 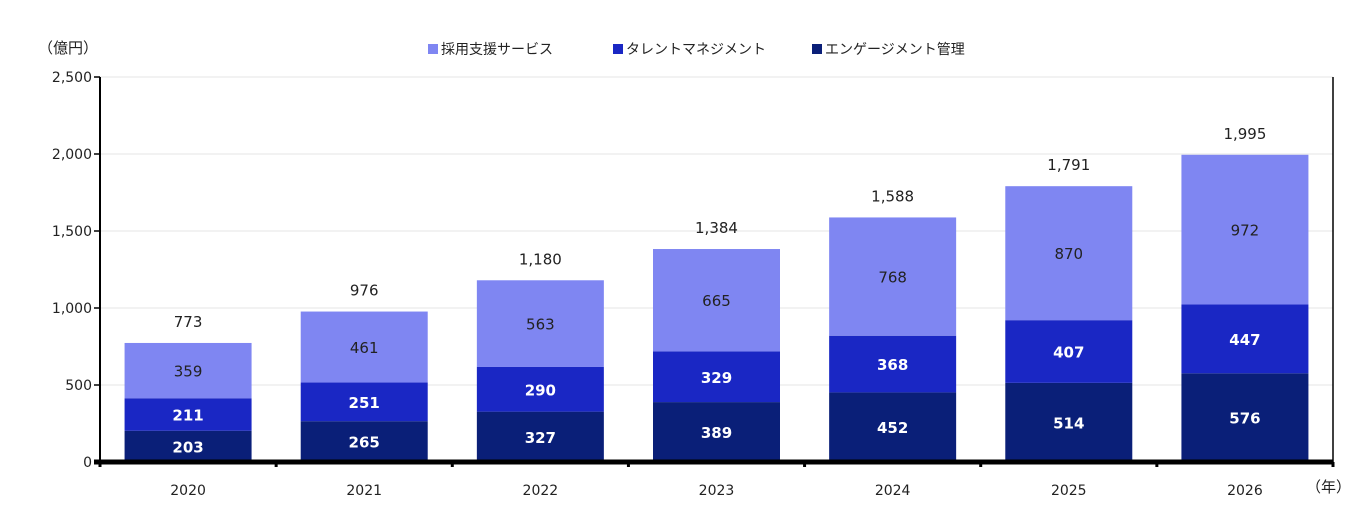 What do you see at coordinates (364, 291) in the screenshot?
I see `total-value-label: 976` at bounding box center [364, 291].